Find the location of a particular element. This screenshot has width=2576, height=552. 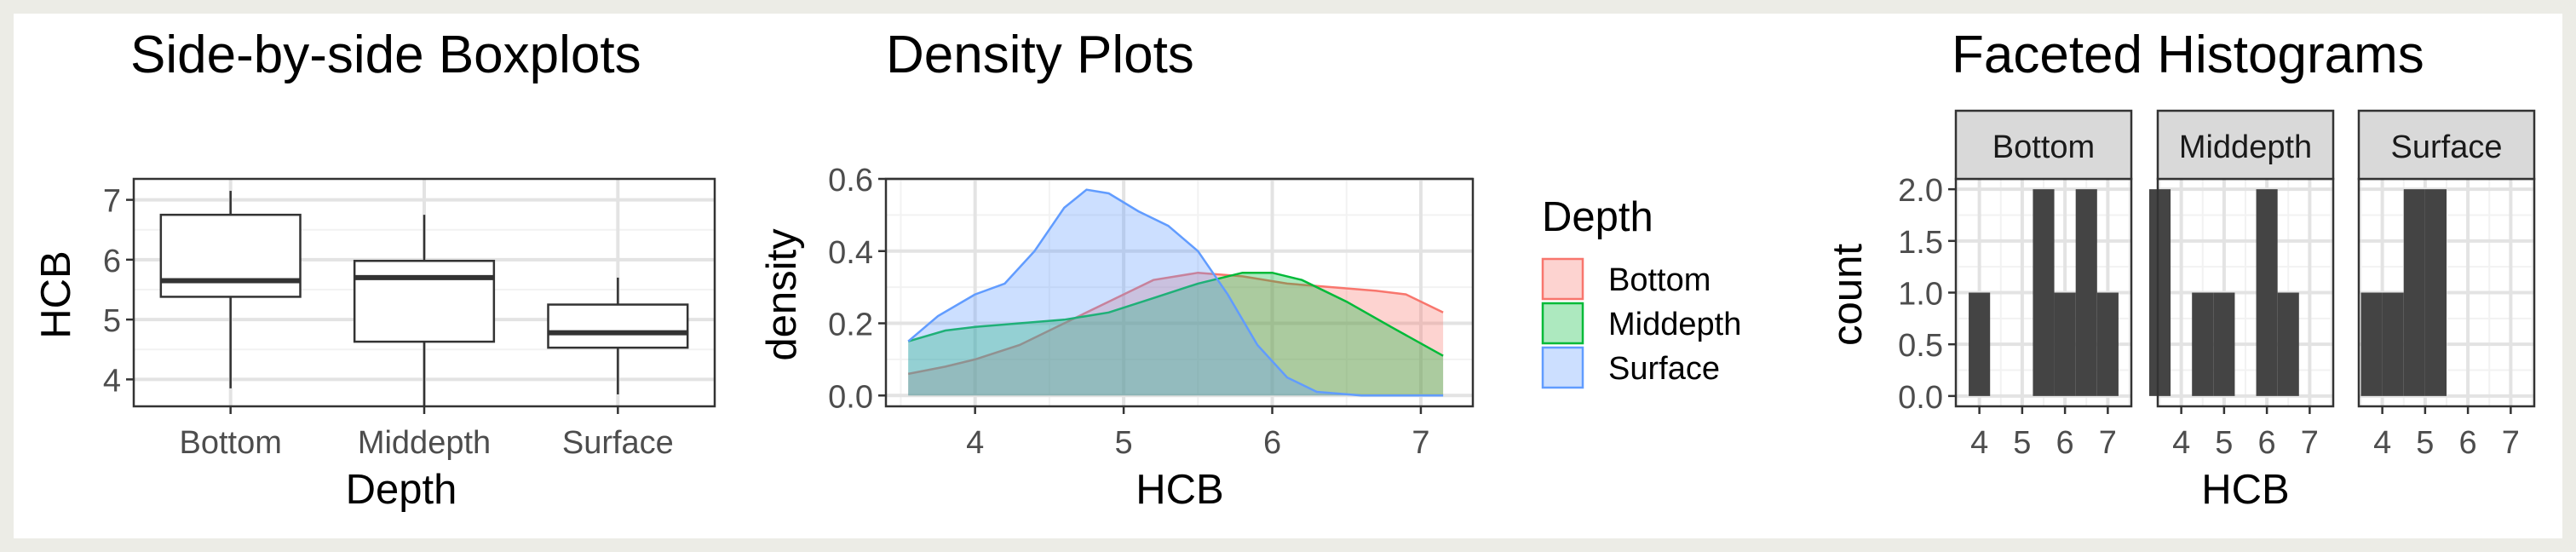

boxplot-box-surface is located at coordinates (618, 336).